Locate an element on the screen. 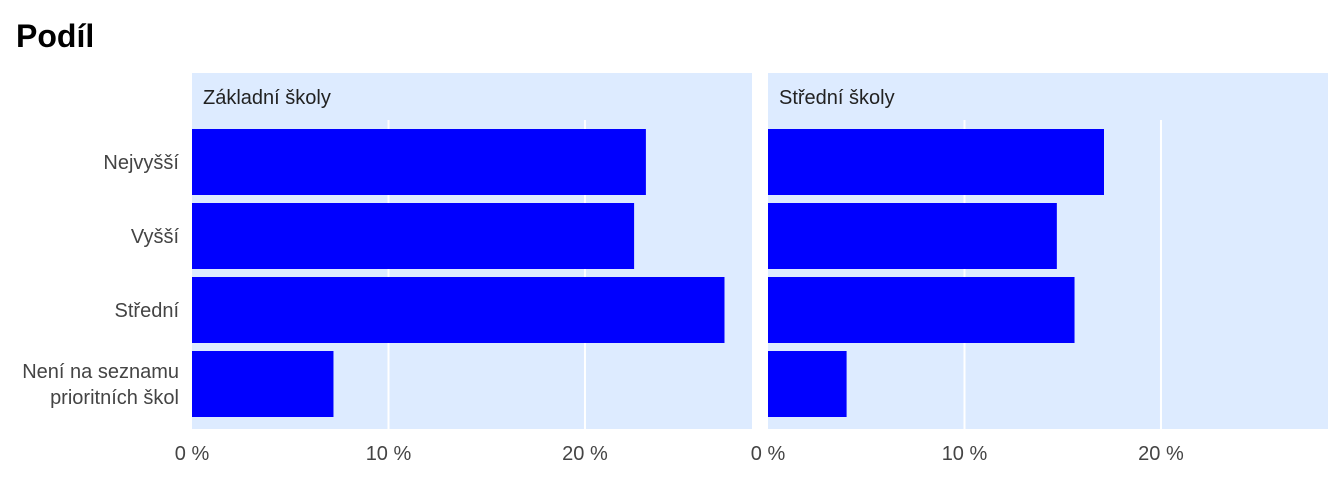 The width and height of the screenshot is (1344, 480). category-label: Střední is located at coordinates (147, 311).